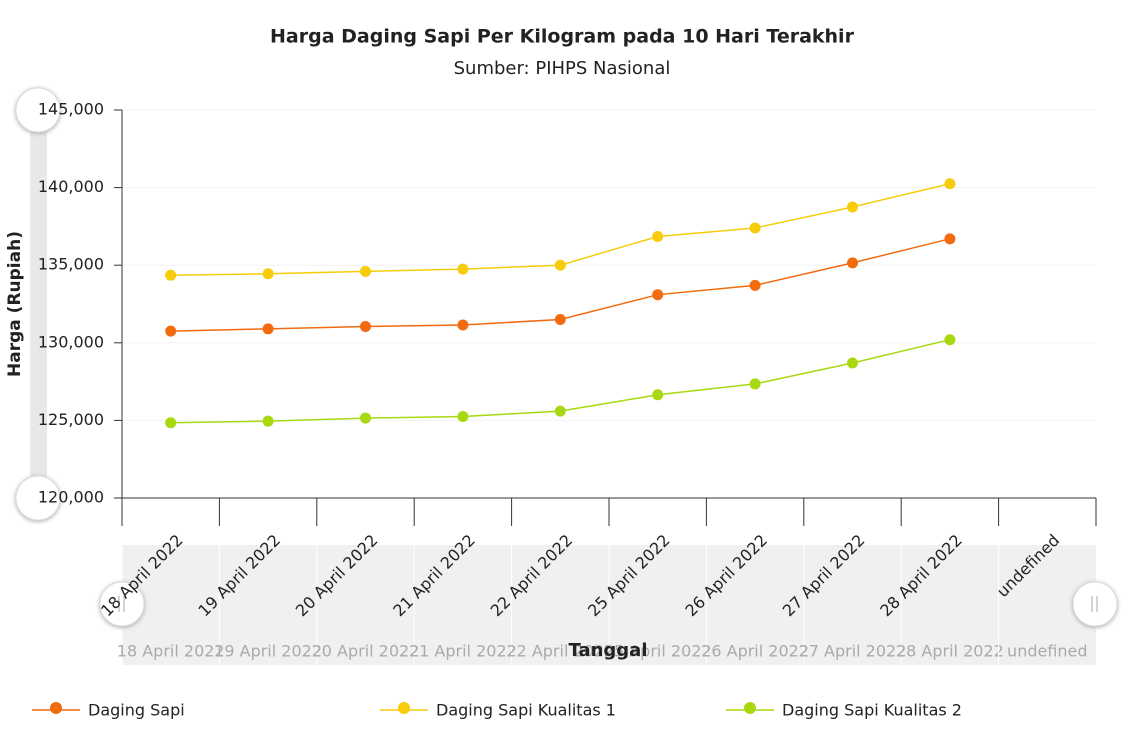  What do you see at coordinates (71, 497) in the screenshot?
I see `y-tick-label: 120,000` at bounding box center [71, 497].